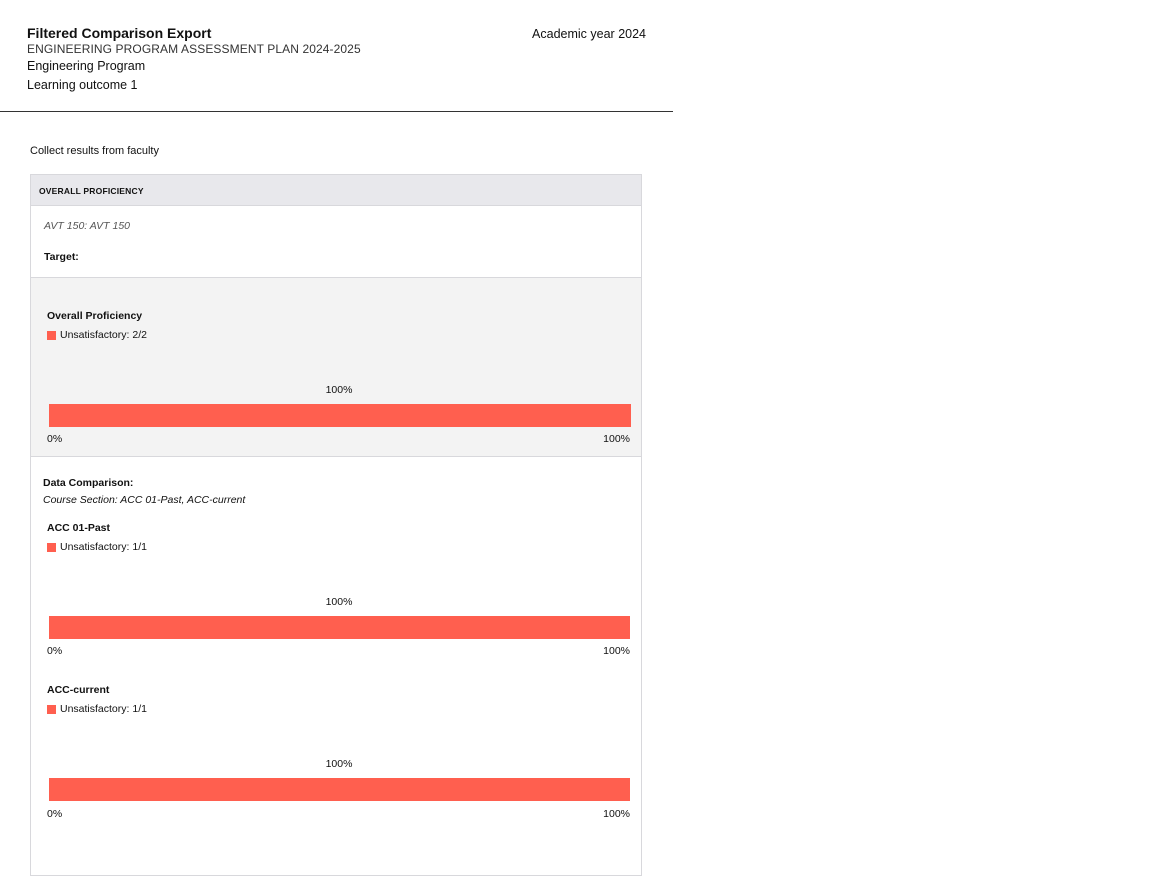  Describe the element at coordinates (55, 439) in the screenshot. I see `overall-axis-min: 0%` at that location.